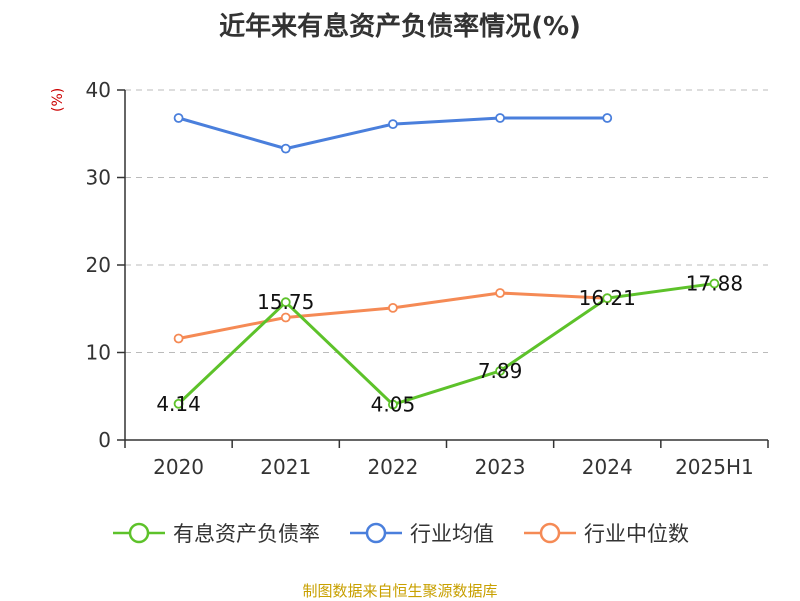 The width and height of the screenshot is (800, 601). I want to click on chart-title: 近年来有息资产负债率情况(%), so click(400, 27).